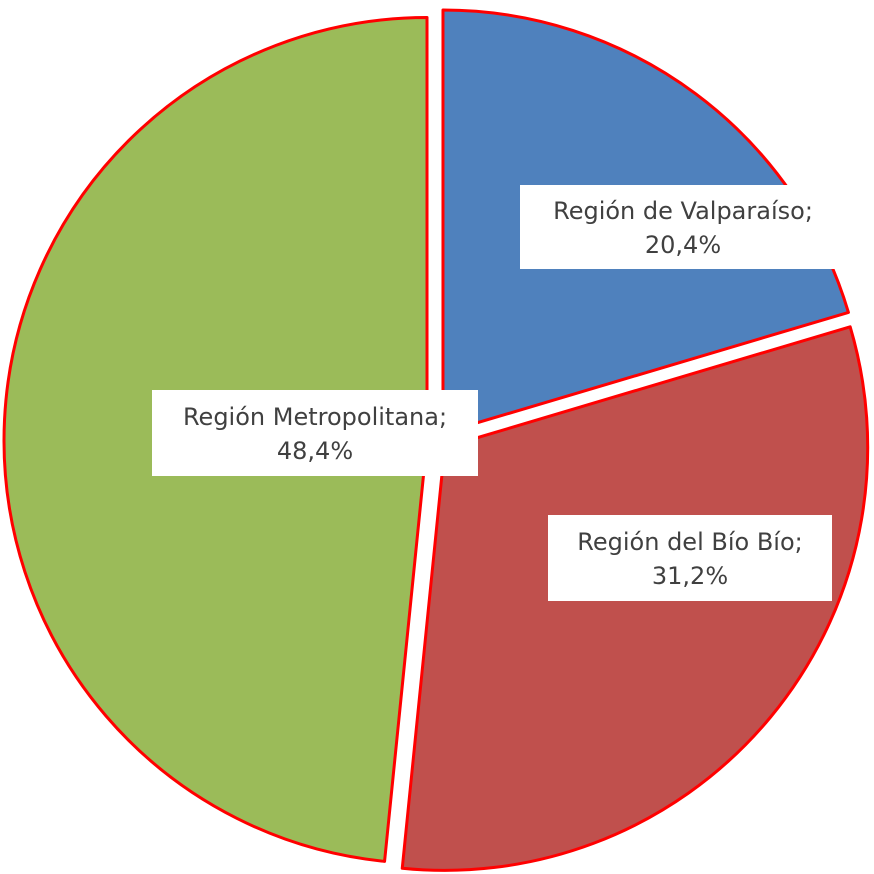 The height and width of the screenshot is (874, 874). Describe the element at coordinates (683, 245) in the screenshot. I see `value-label: 20,4%` at that location.